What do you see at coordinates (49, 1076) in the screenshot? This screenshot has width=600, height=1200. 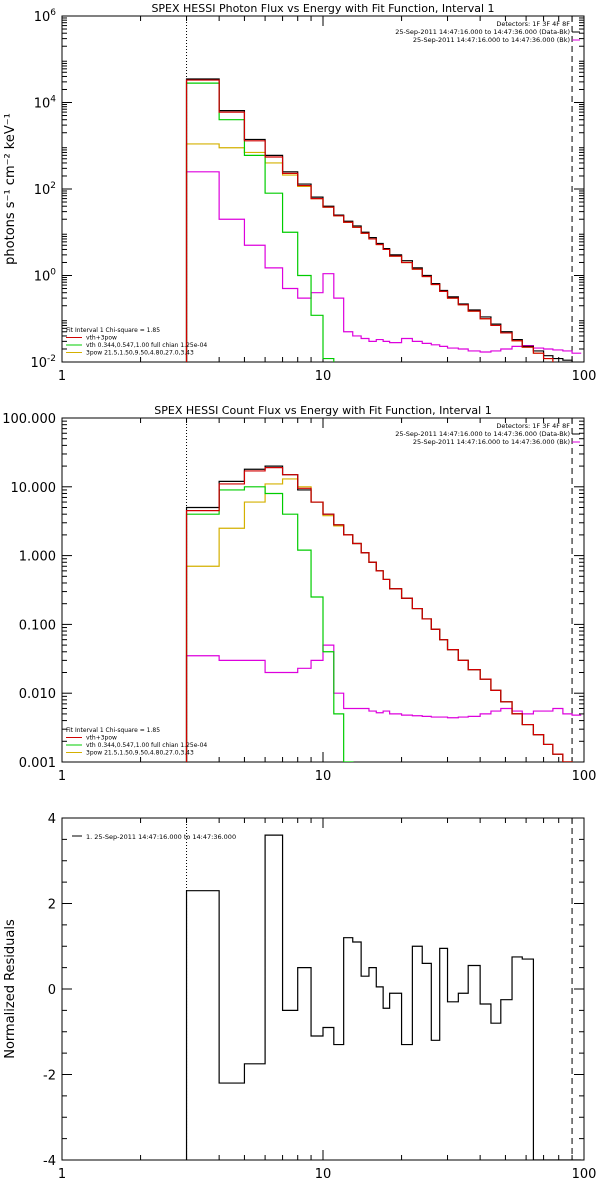 I see `y-tick-label: -2` at bounding box center [49, 1076].